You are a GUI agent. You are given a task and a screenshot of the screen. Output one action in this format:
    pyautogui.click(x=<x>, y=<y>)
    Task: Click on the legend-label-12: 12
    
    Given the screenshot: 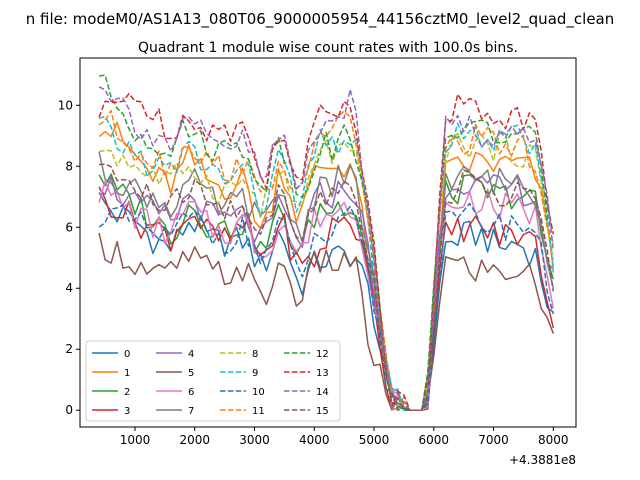 What is the action you would take?
    pyautogui.click(x=322, y=354)
    